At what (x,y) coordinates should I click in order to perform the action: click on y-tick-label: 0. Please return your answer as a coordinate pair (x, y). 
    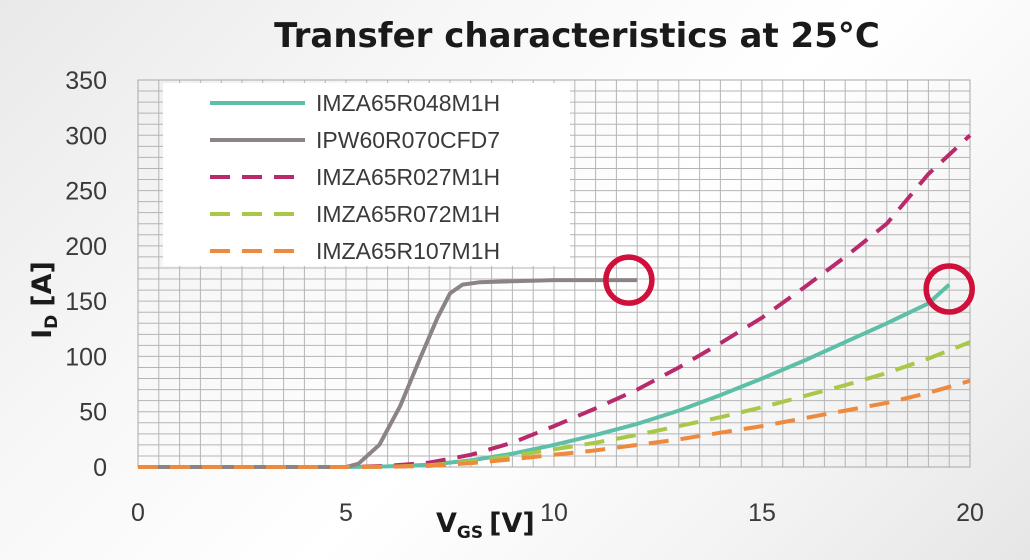
    Looking at the image, I should click on (100, 468).